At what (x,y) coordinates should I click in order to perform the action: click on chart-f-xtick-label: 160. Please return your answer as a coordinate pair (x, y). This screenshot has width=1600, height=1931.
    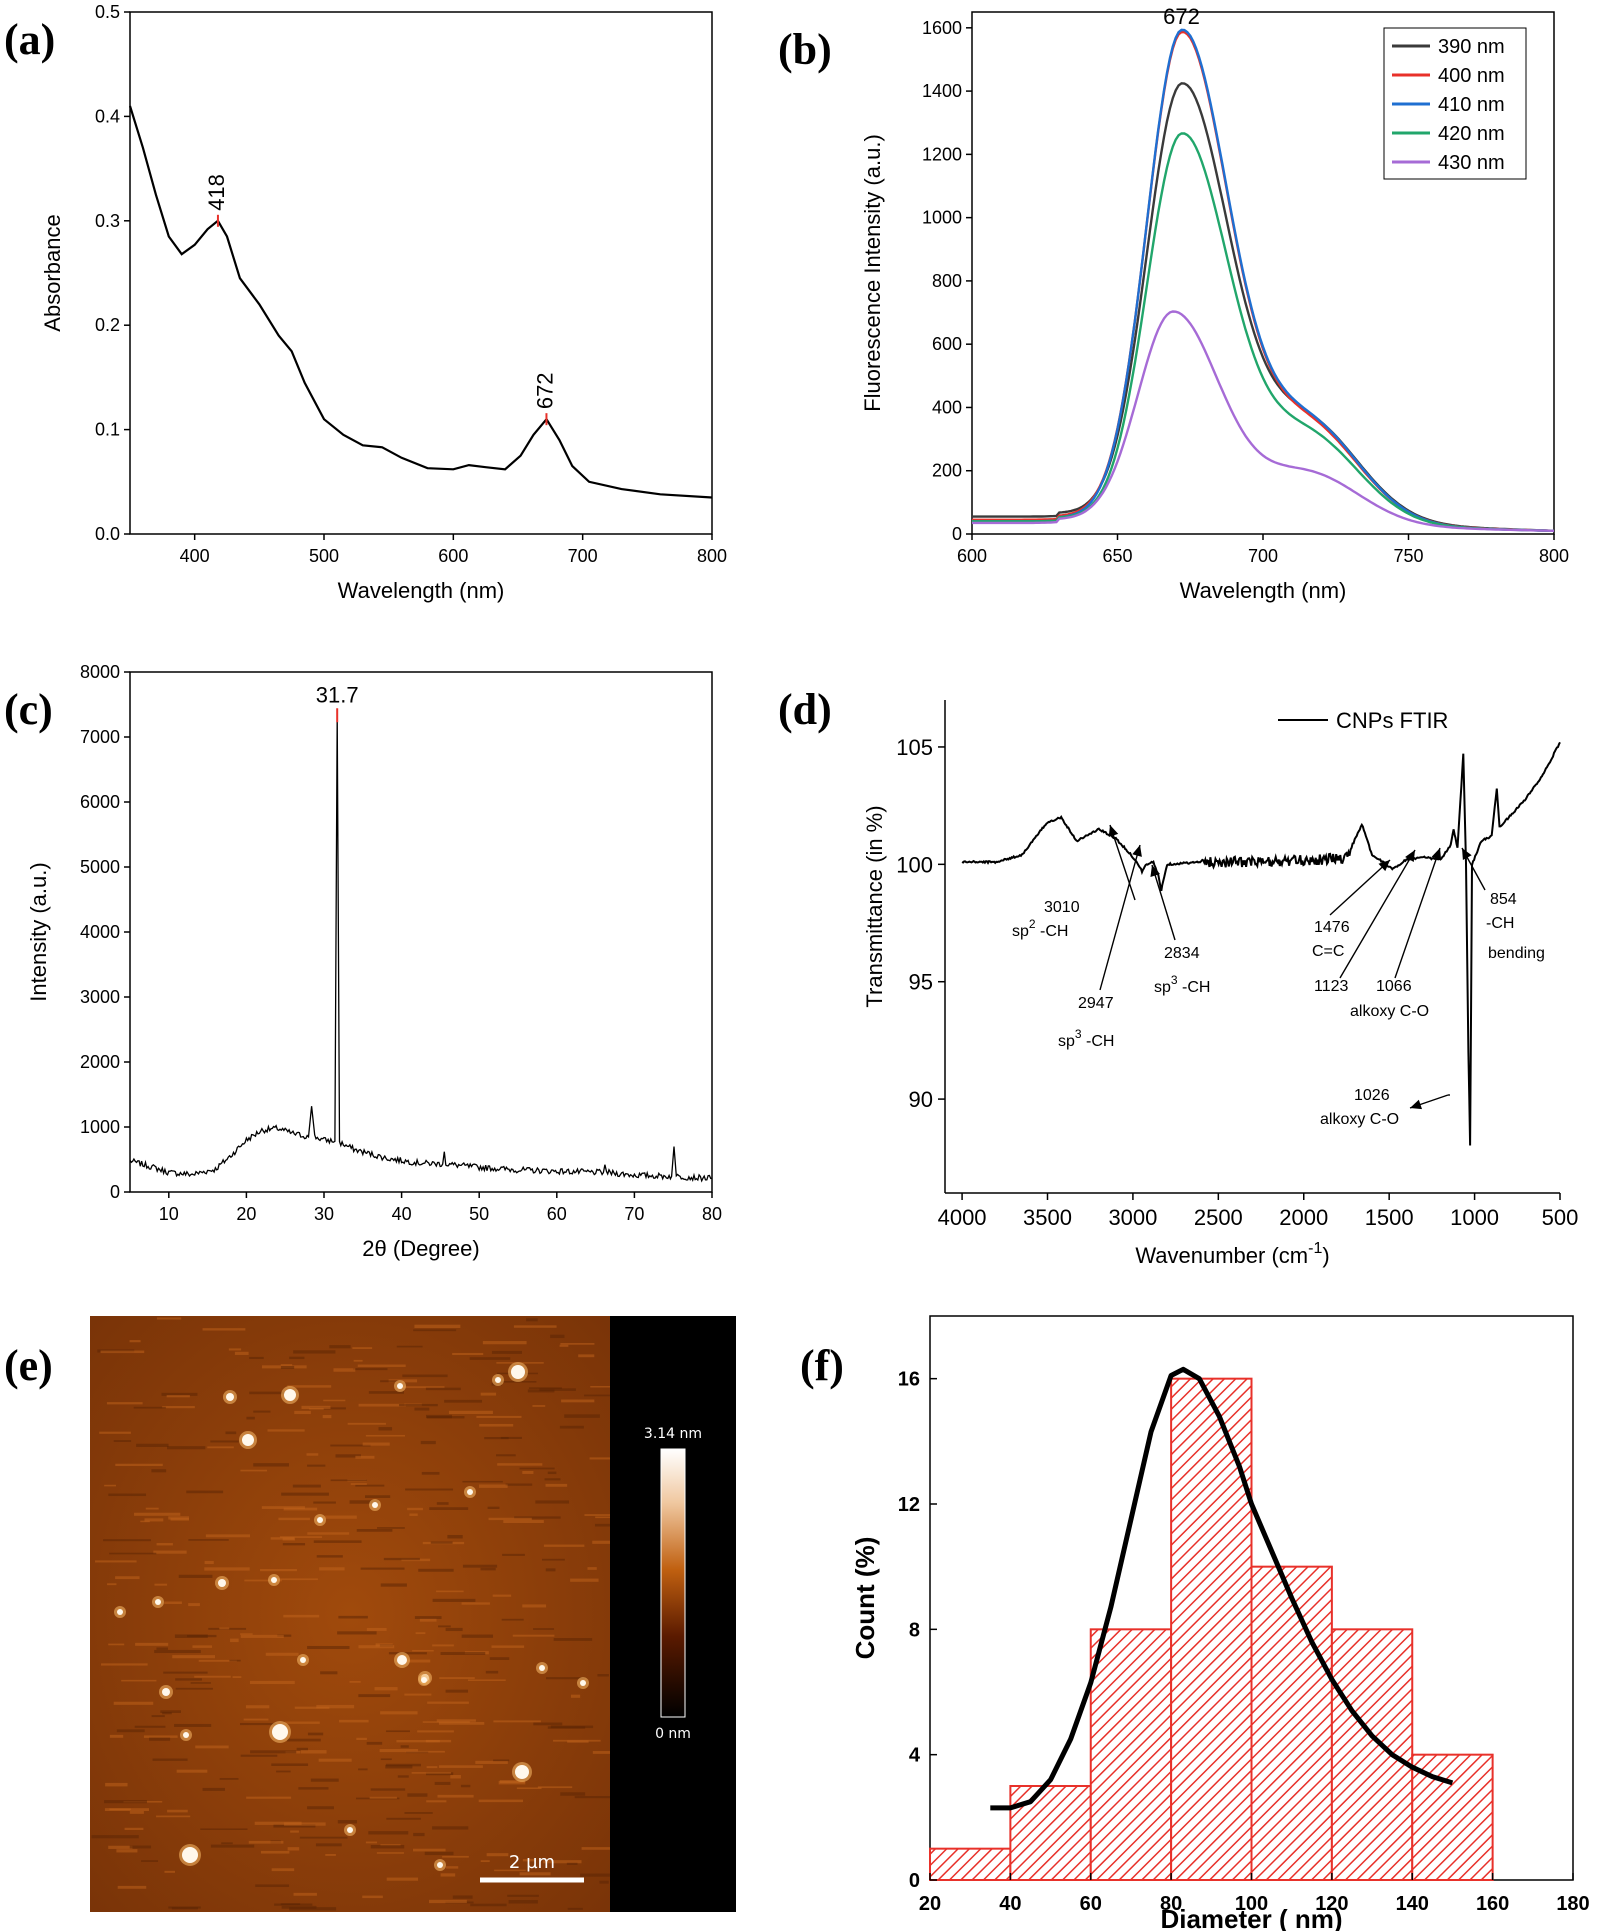
    Looking at the image, I should click on (1492, 1904).